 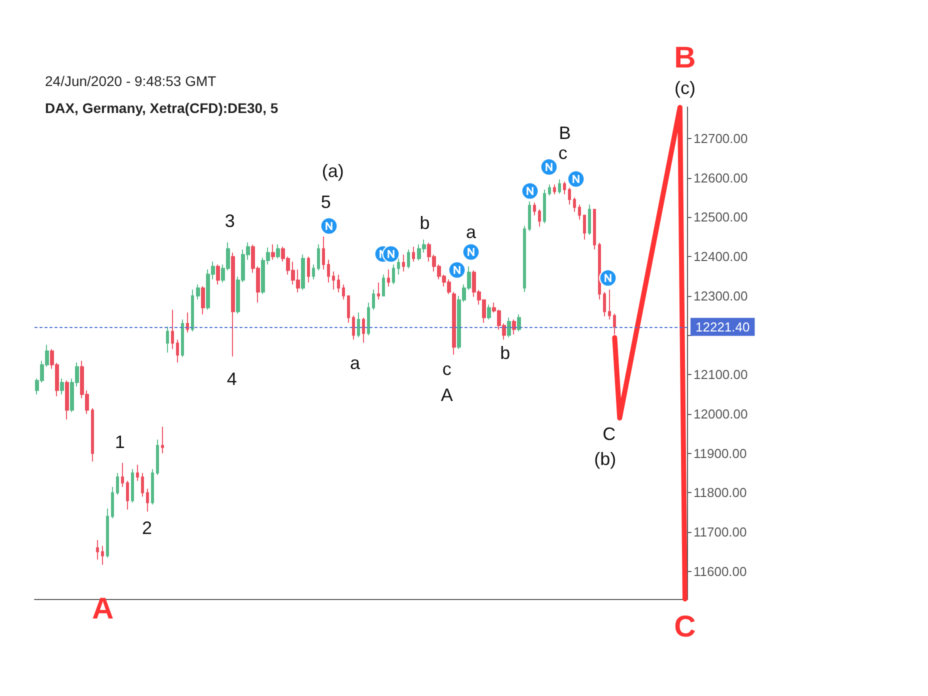 I want to click on y-tick-label: 11700.00, so click(x=720, y=532).